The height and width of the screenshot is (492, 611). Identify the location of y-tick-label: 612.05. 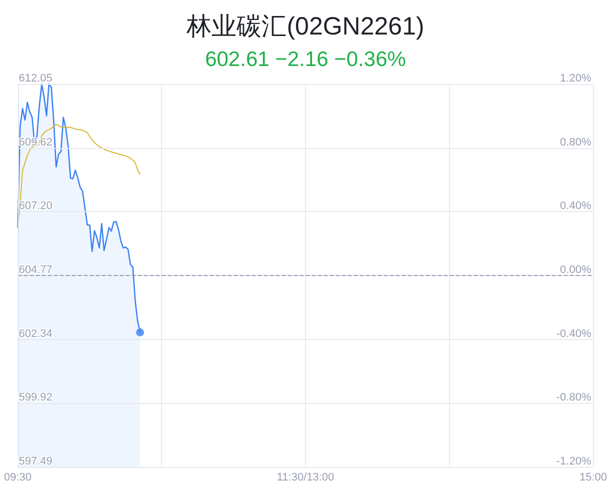
(35, 78).